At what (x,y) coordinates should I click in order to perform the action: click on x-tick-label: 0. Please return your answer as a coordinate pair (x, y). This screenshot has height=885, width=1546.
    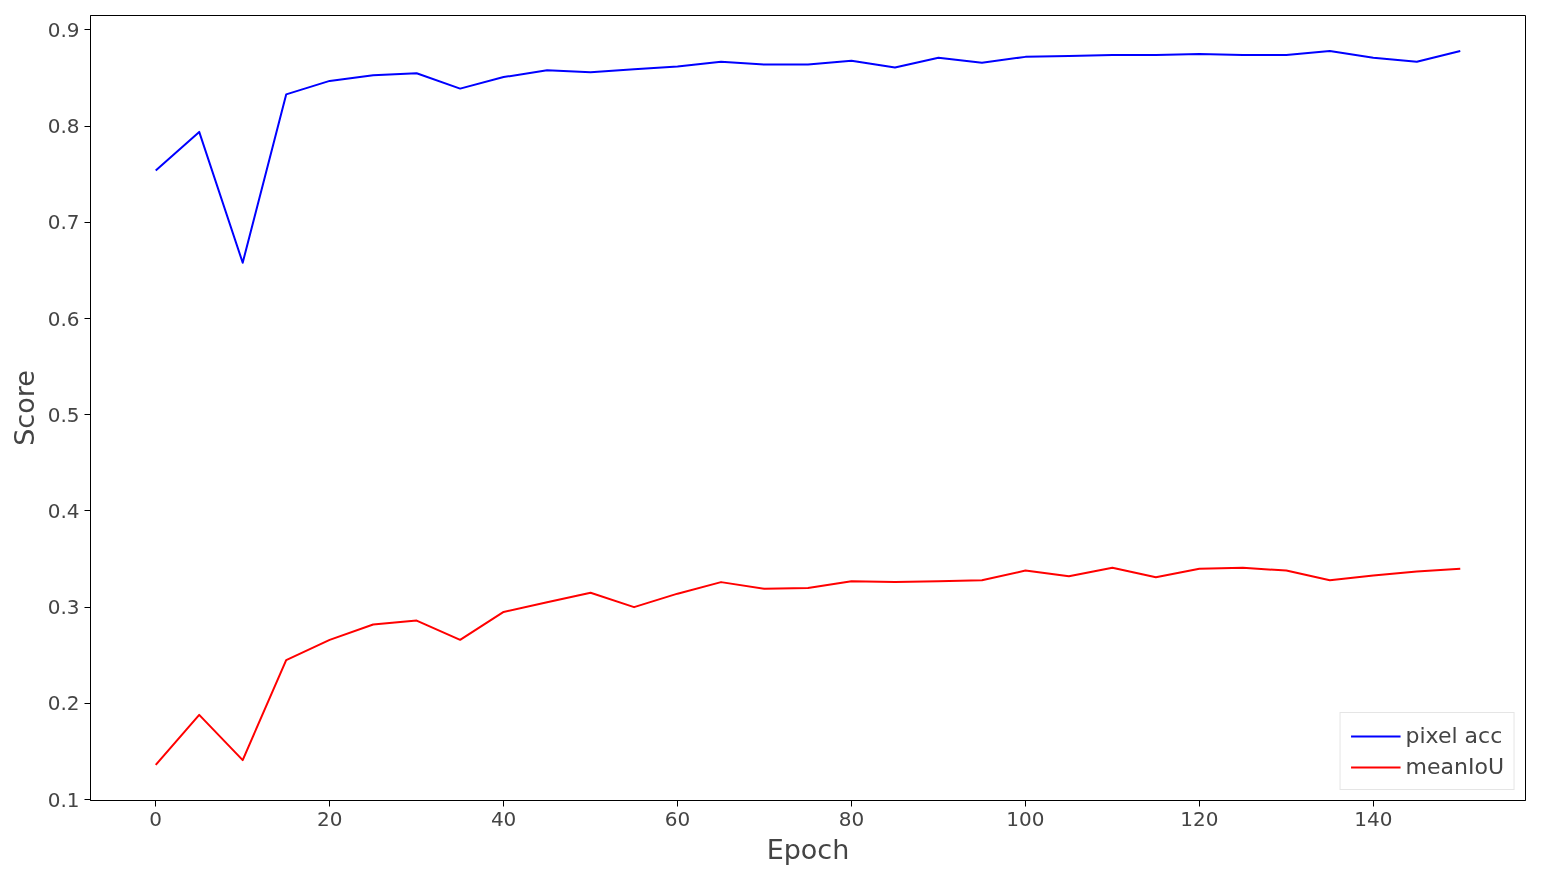
    Looking at the image, I should click on (156, 818).